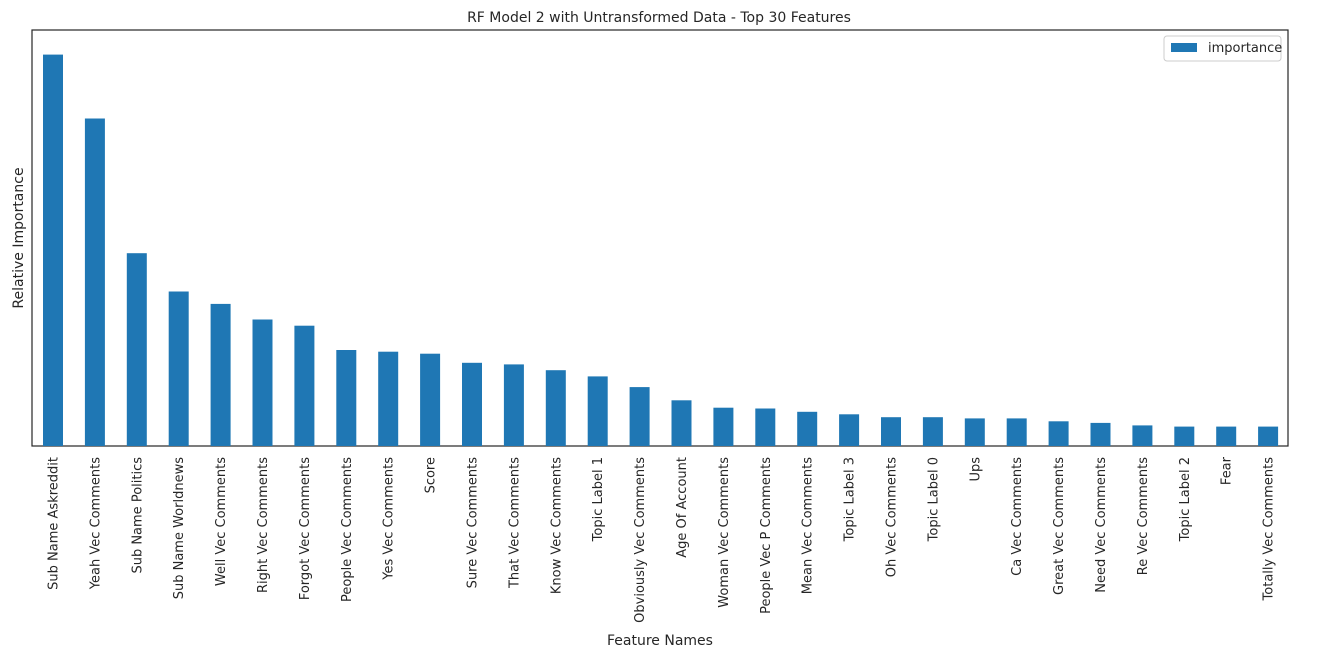  I want to click on x-tick-label: Age Of Account, so click(682, 507).